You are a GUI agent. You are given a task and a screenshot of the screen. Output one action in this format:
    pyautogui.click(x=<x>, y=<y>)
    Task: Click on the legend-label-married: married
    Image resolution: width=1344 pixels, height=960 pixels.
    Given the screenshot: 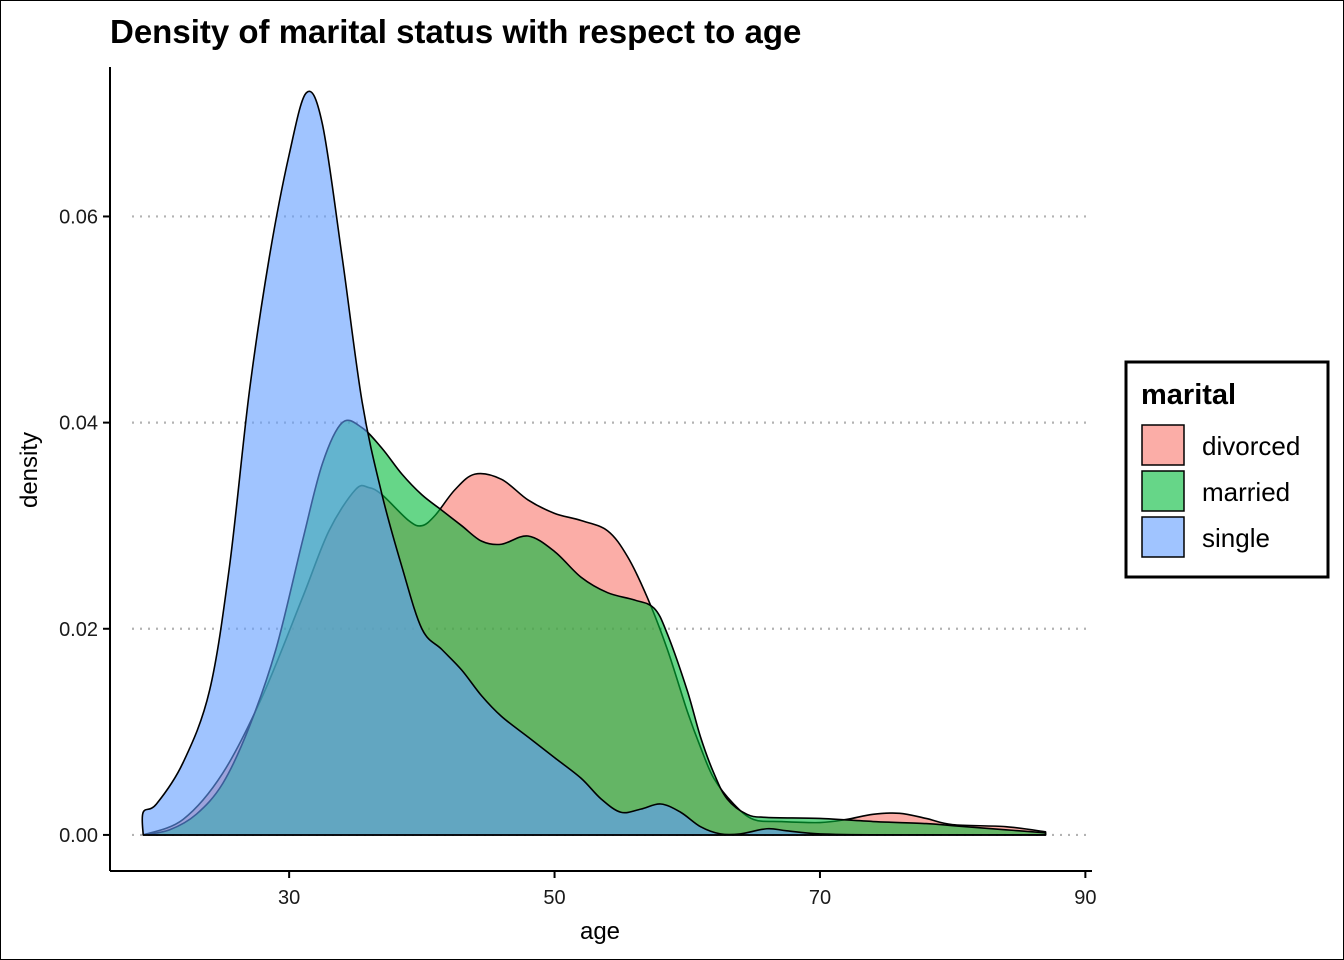 What is the action you would take?
    pyautogui.click(x=1246, y=492)
    